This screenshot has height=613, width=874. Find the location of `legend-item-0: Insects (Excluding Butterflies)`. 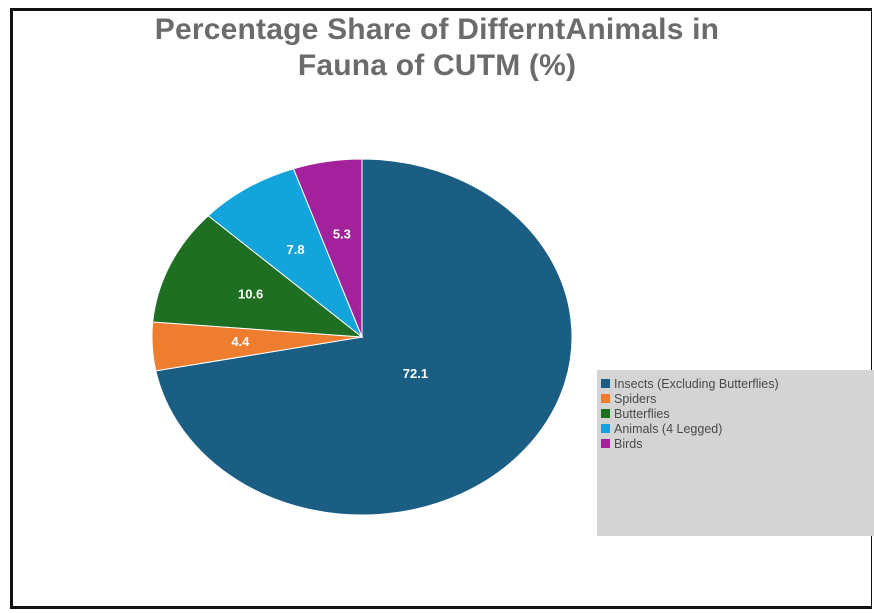

legend-item-0: Insects (Excluding Butterflies) is located at coordinates (737, 383).